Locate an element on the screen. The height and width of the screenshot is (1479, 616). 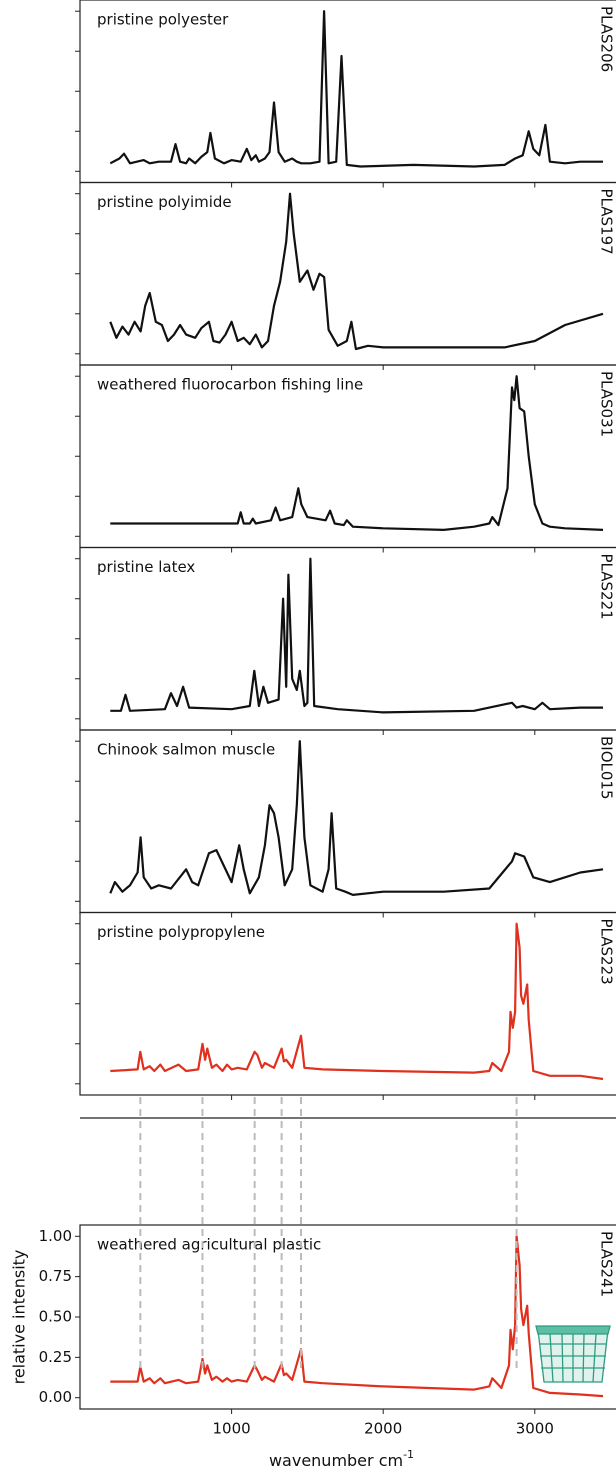
sample-id: PLAS031 is located at coordinates (607, 404).